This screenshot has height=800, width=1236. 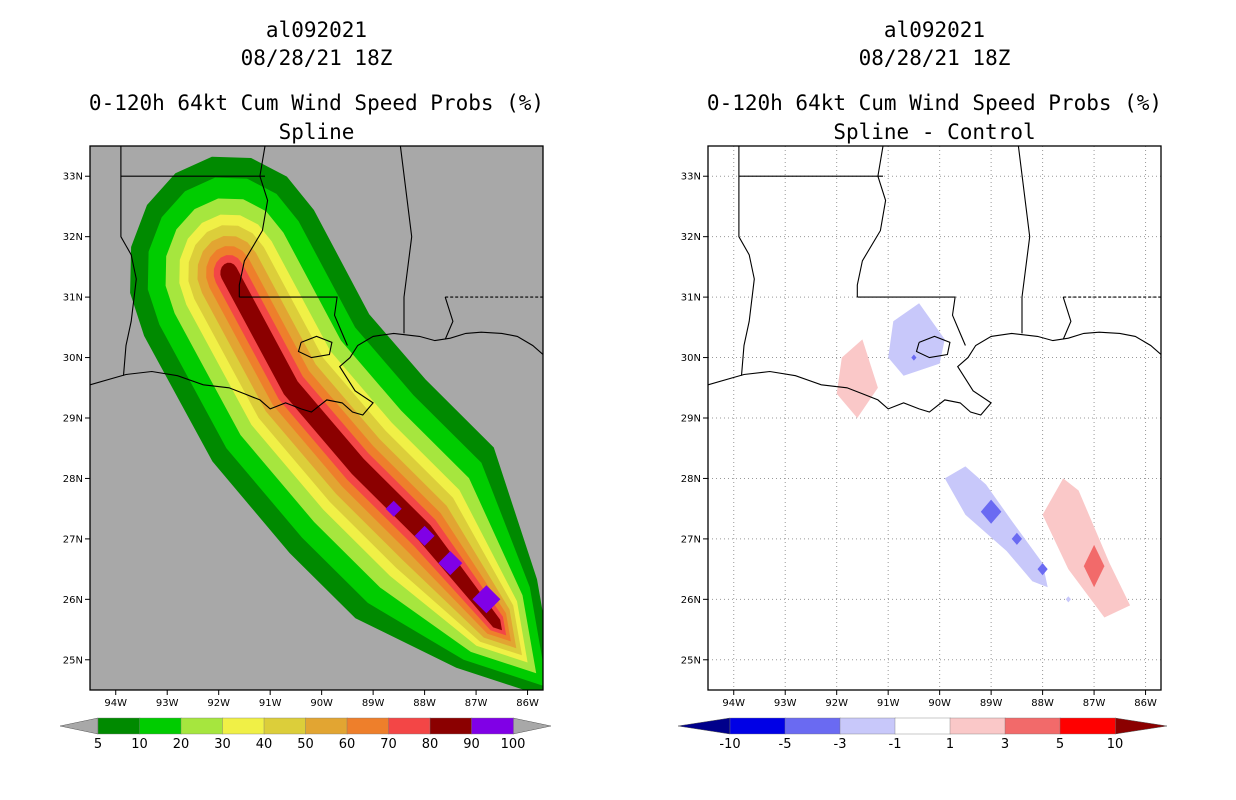 I want to click on right-storm-id: al092021, so click(x=934, y=30).